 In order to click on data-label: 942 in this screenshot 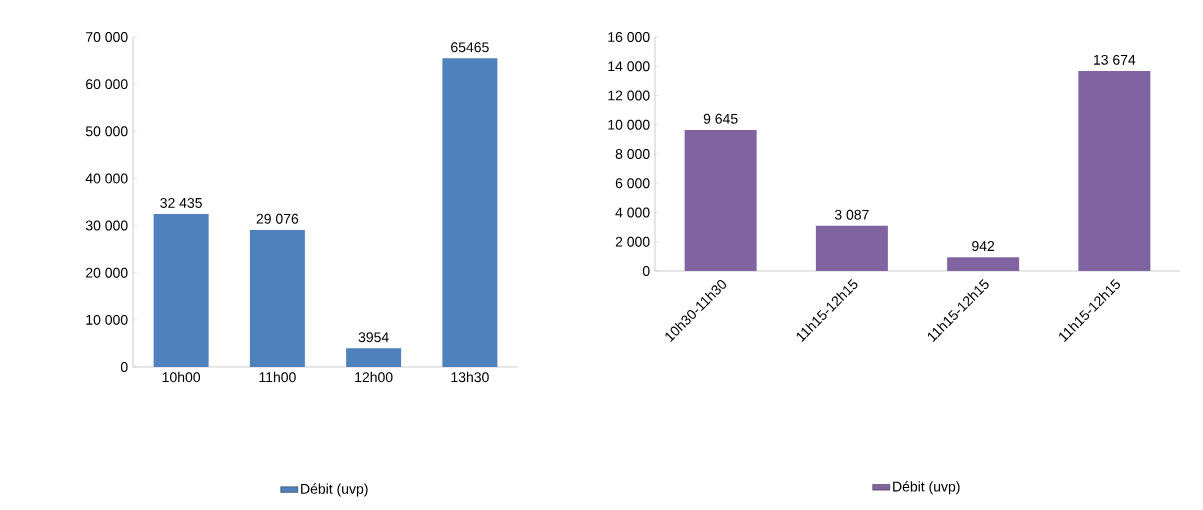, I will do `click(983, 246)`.